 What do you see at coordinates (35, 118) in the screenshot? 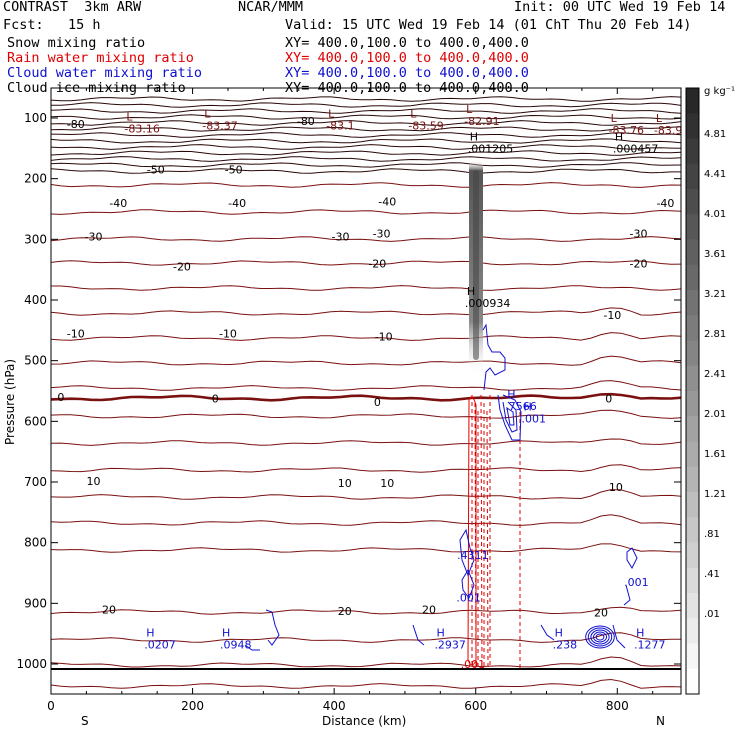
I see `y-tick-label: 100` at bounding box center [35, 118].